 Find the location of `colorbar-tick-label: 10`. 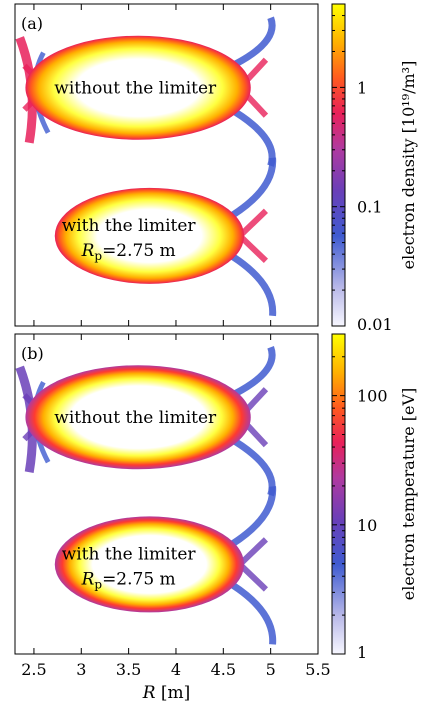

colorbar-tick-label: 10 is located at coordinates (367, 525).